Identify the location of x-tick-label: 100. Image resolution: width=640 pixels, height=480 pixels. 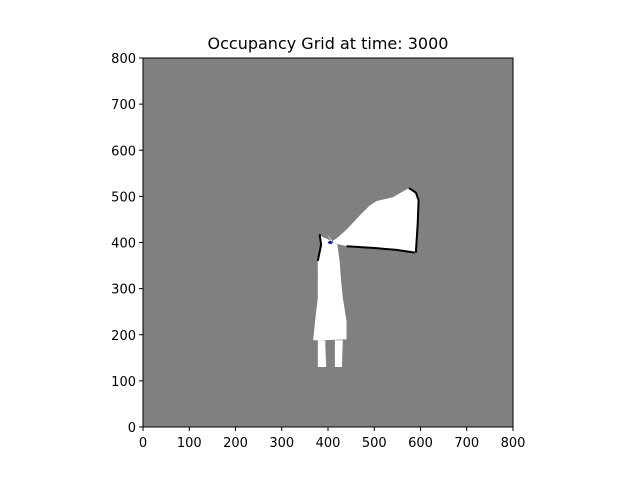
(189, 443).